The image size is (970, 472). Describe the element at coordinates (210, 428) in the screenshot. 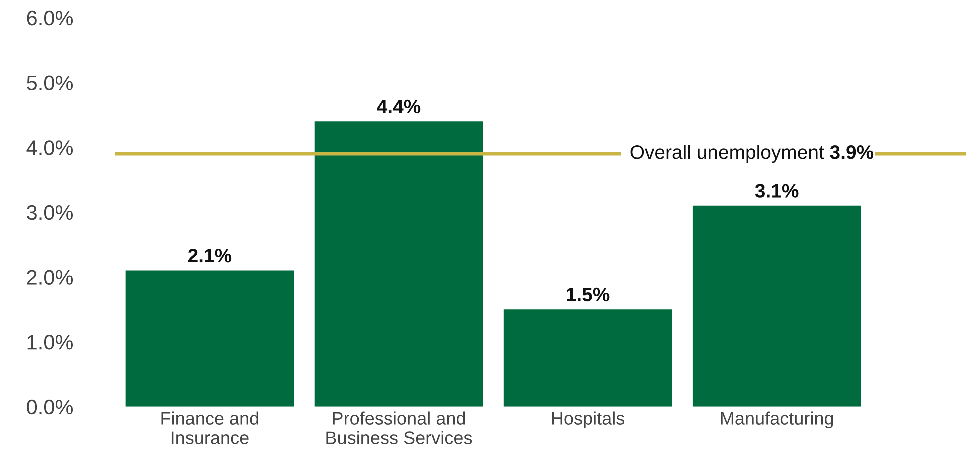

I see `x-tick-label: Finance and Insurance` at that location.